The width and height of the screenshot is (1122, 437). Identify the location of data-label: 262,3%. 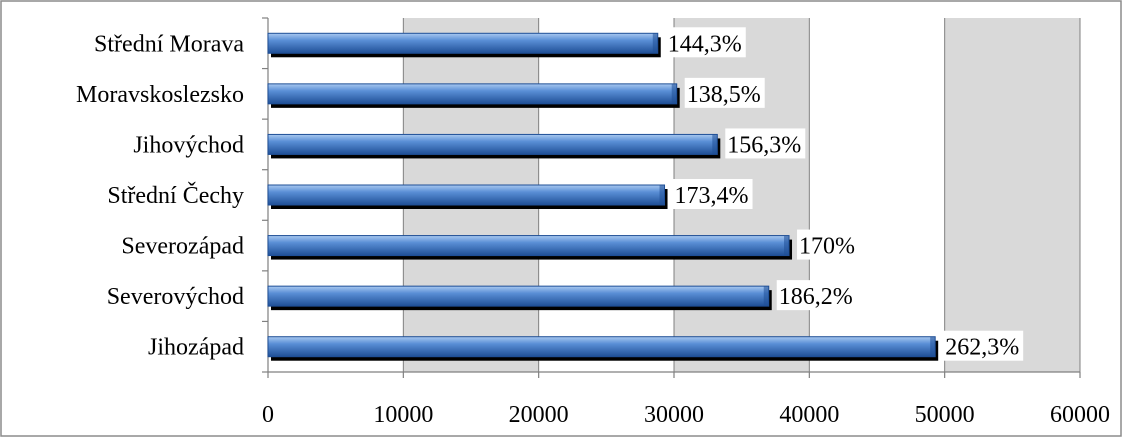
(982, 348).